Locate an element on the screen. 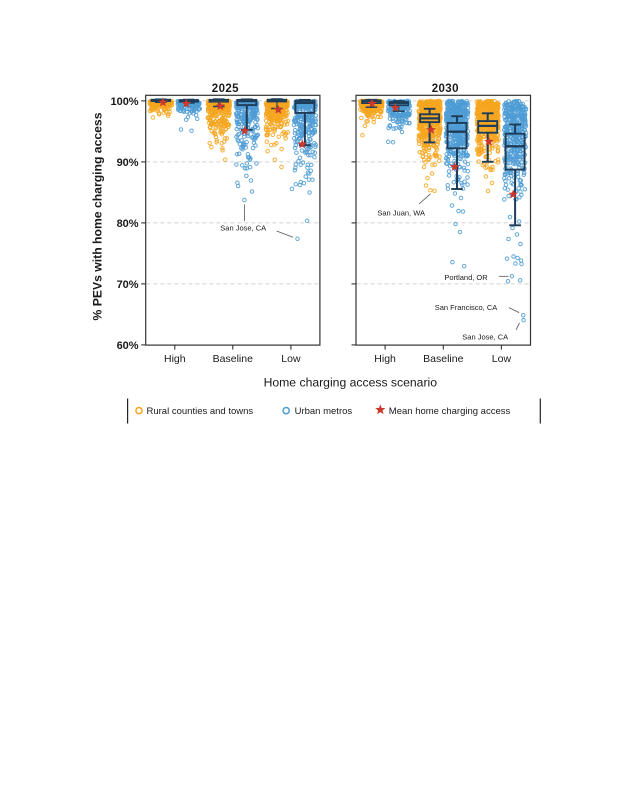  svg-text: 80% is located at coordinates (128, 224).